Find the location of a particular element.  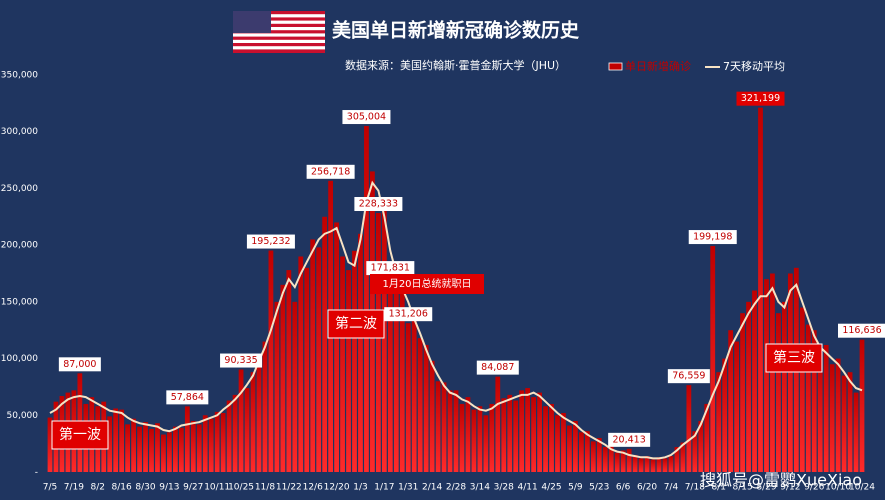

x-tick-label: 10/11 is located at coordinates (217, 488).